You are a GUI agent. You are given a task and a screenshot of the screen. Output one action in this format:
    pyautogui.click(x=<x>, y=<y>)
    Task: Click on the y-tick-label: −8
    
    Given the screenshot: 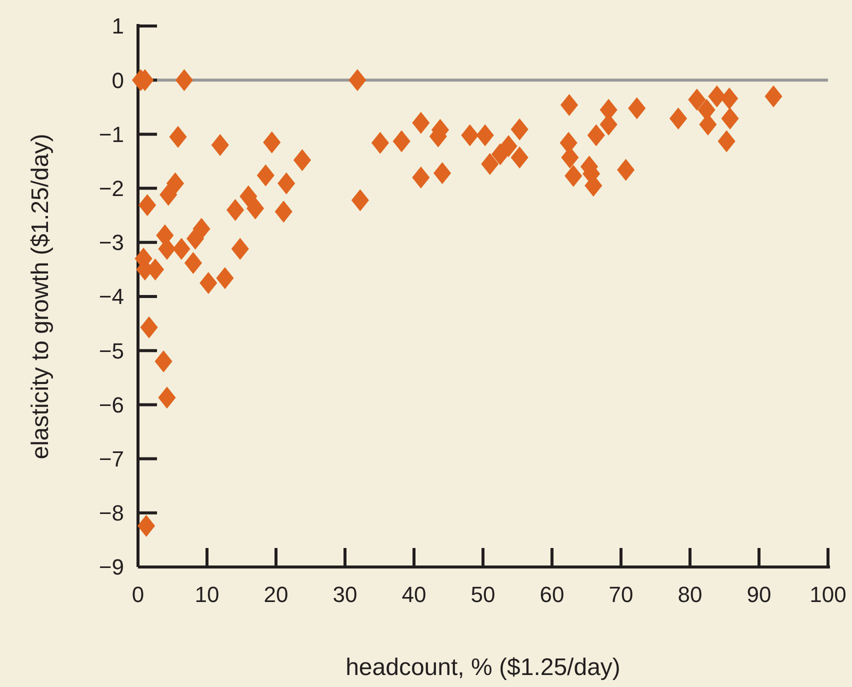 What is the action you would take?
    pyautogui.click(x=111, y=513)
    